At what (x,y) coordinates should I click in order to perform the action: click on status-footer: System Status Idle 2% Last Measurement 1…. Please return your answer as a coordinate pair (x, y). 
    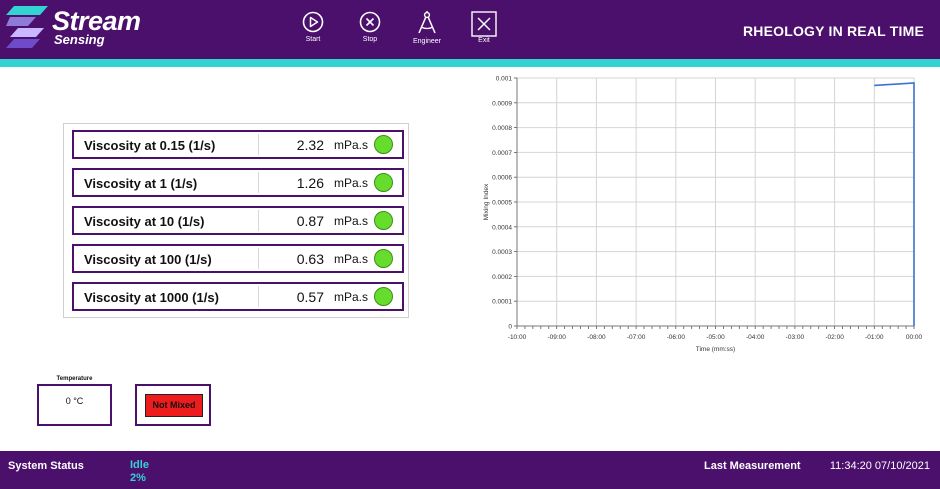
    Looking at the image, I should click on (470, 470).